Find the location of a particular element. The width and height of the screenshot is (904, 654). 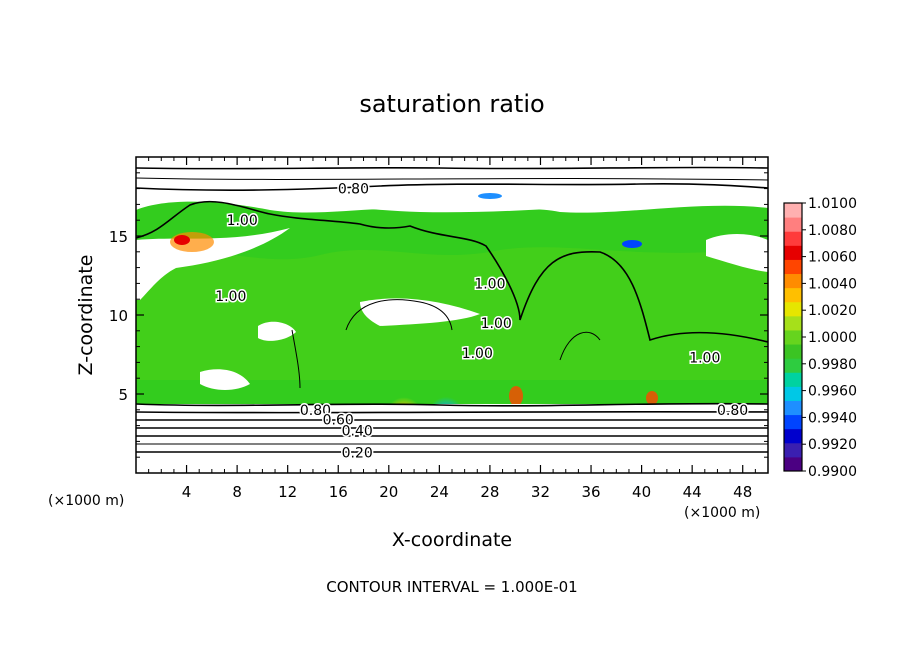

colorbar-tick-label: 0.9900 is located at coordinates (832, 472).